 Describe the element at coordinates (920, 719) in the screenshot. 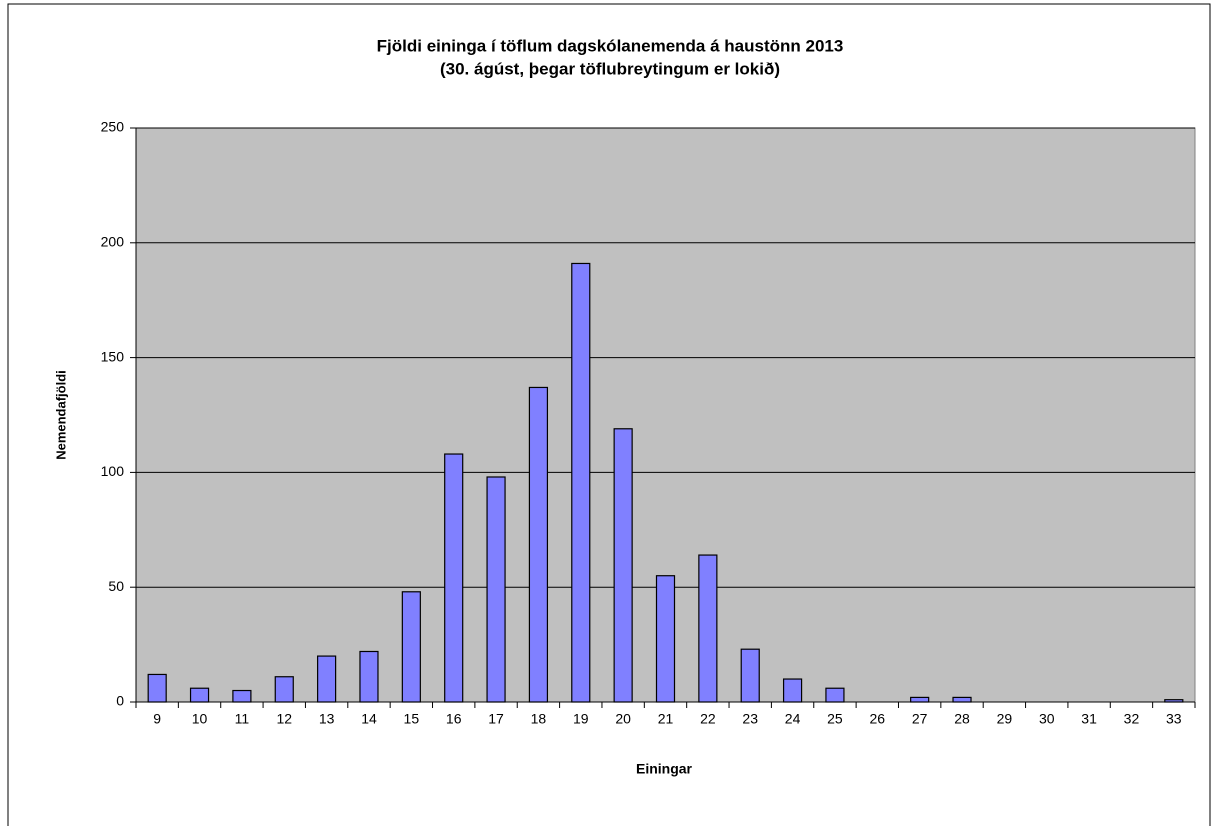

I see `x-tick-label: 27` at that location.